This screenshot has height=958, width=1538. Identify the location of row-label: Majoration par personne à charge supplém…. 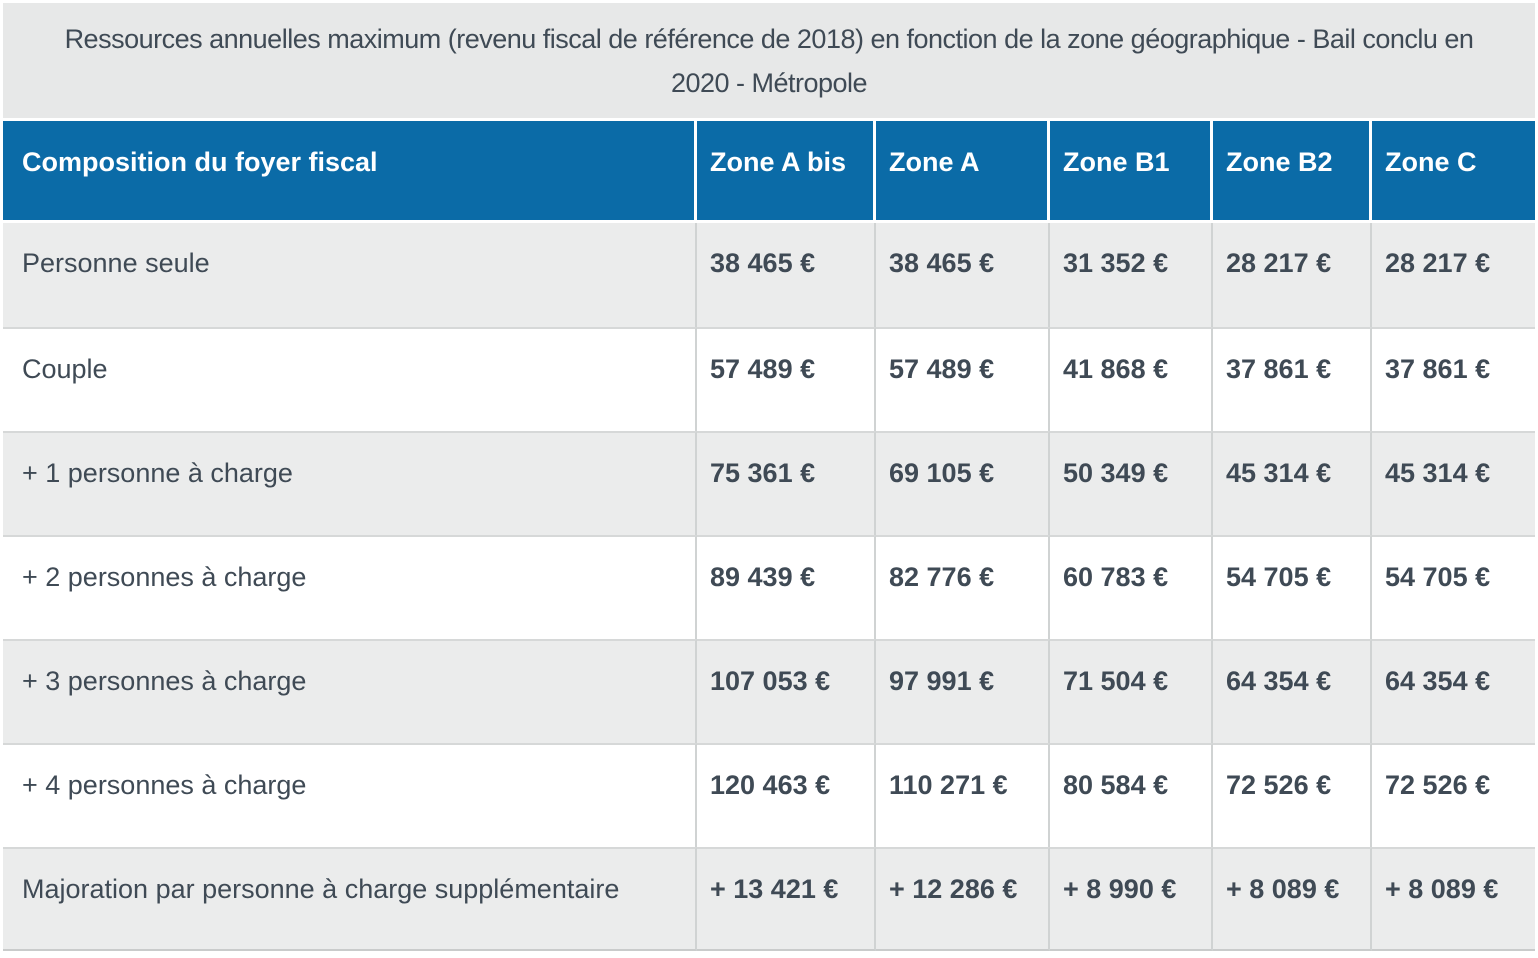
(350, 899).